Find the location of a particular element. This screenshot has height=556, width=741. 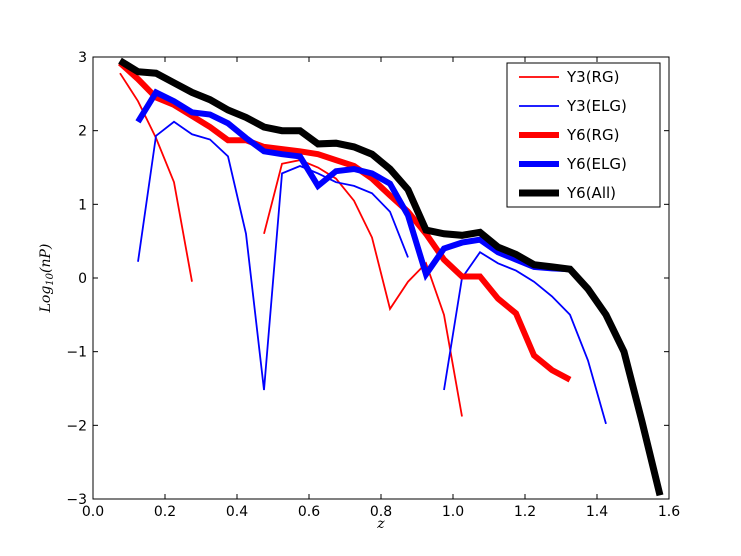

x-tick-label: 1.2 is located at coordinates (525, 512).